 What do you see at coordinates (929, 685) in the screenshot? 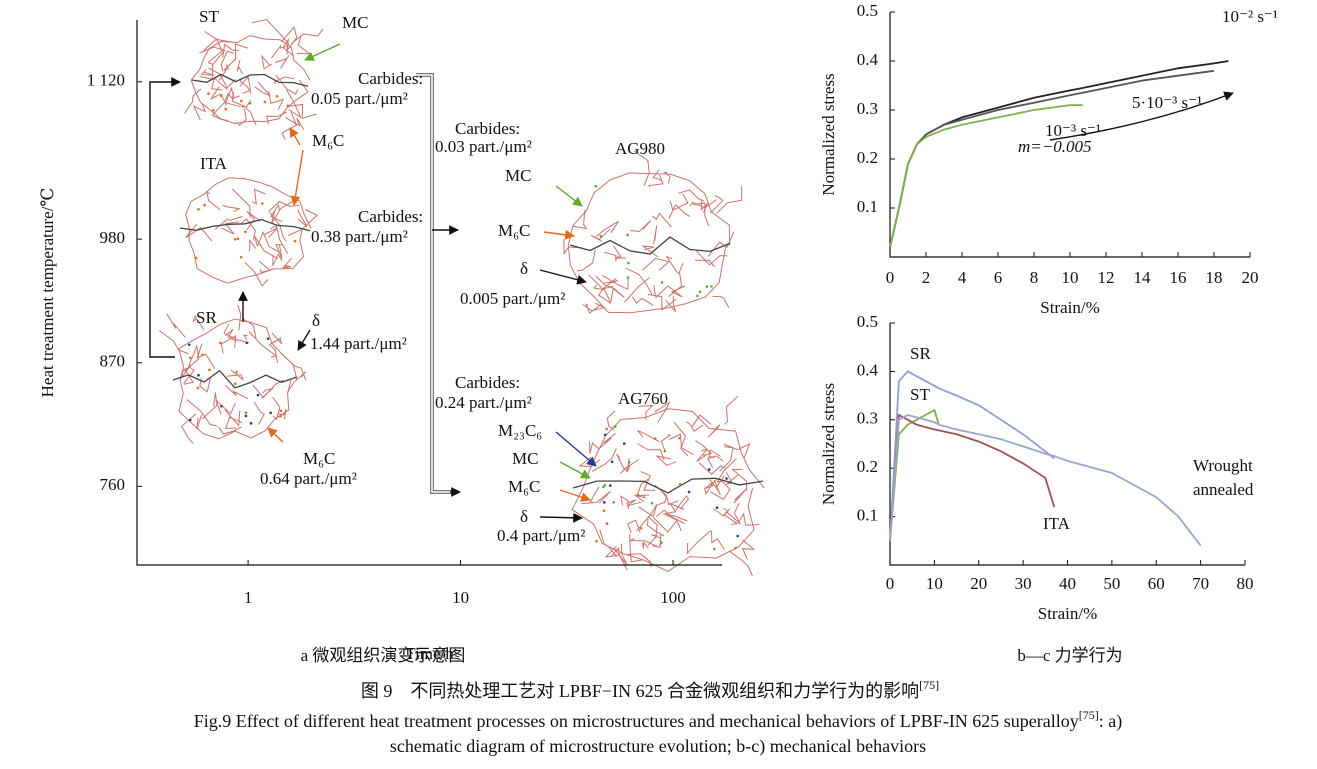
I see `caption-ref: [75]` at bounding box center [929, 685].